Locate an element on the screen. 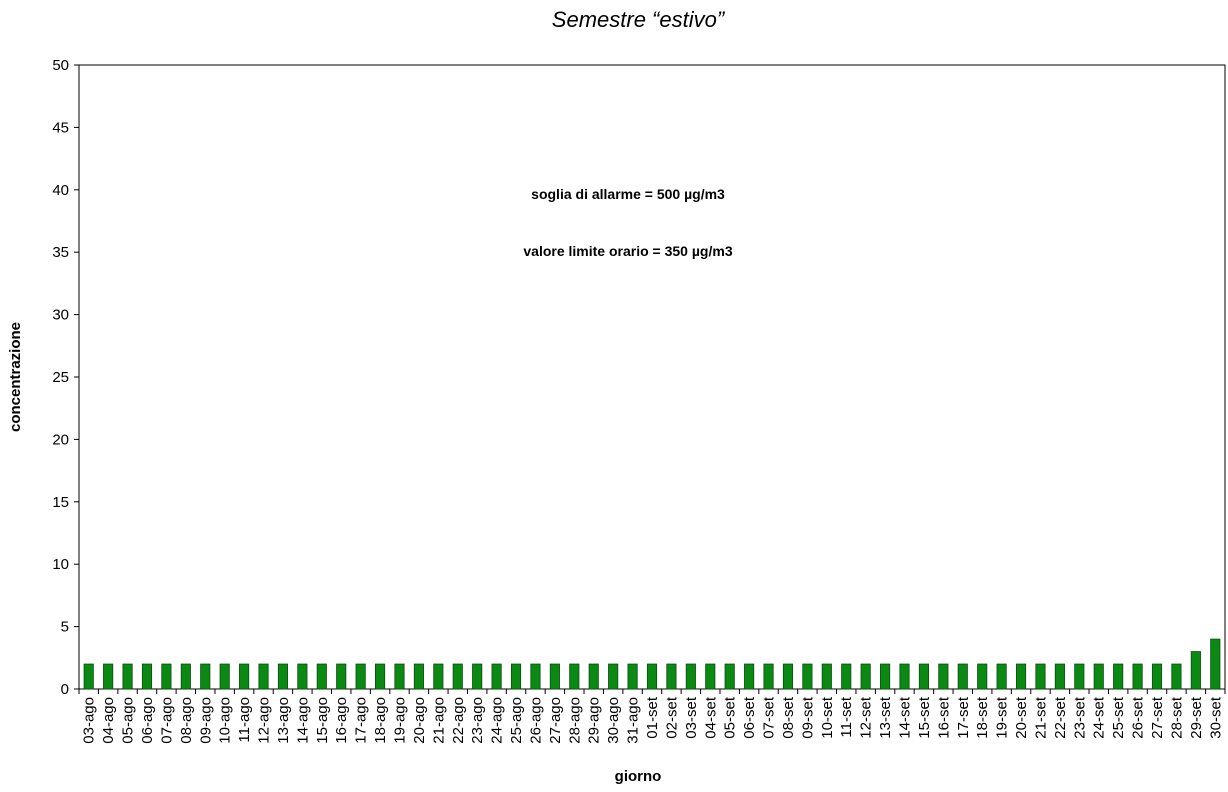  x-tick-label: 16-set is located at coordinates (943, 717).